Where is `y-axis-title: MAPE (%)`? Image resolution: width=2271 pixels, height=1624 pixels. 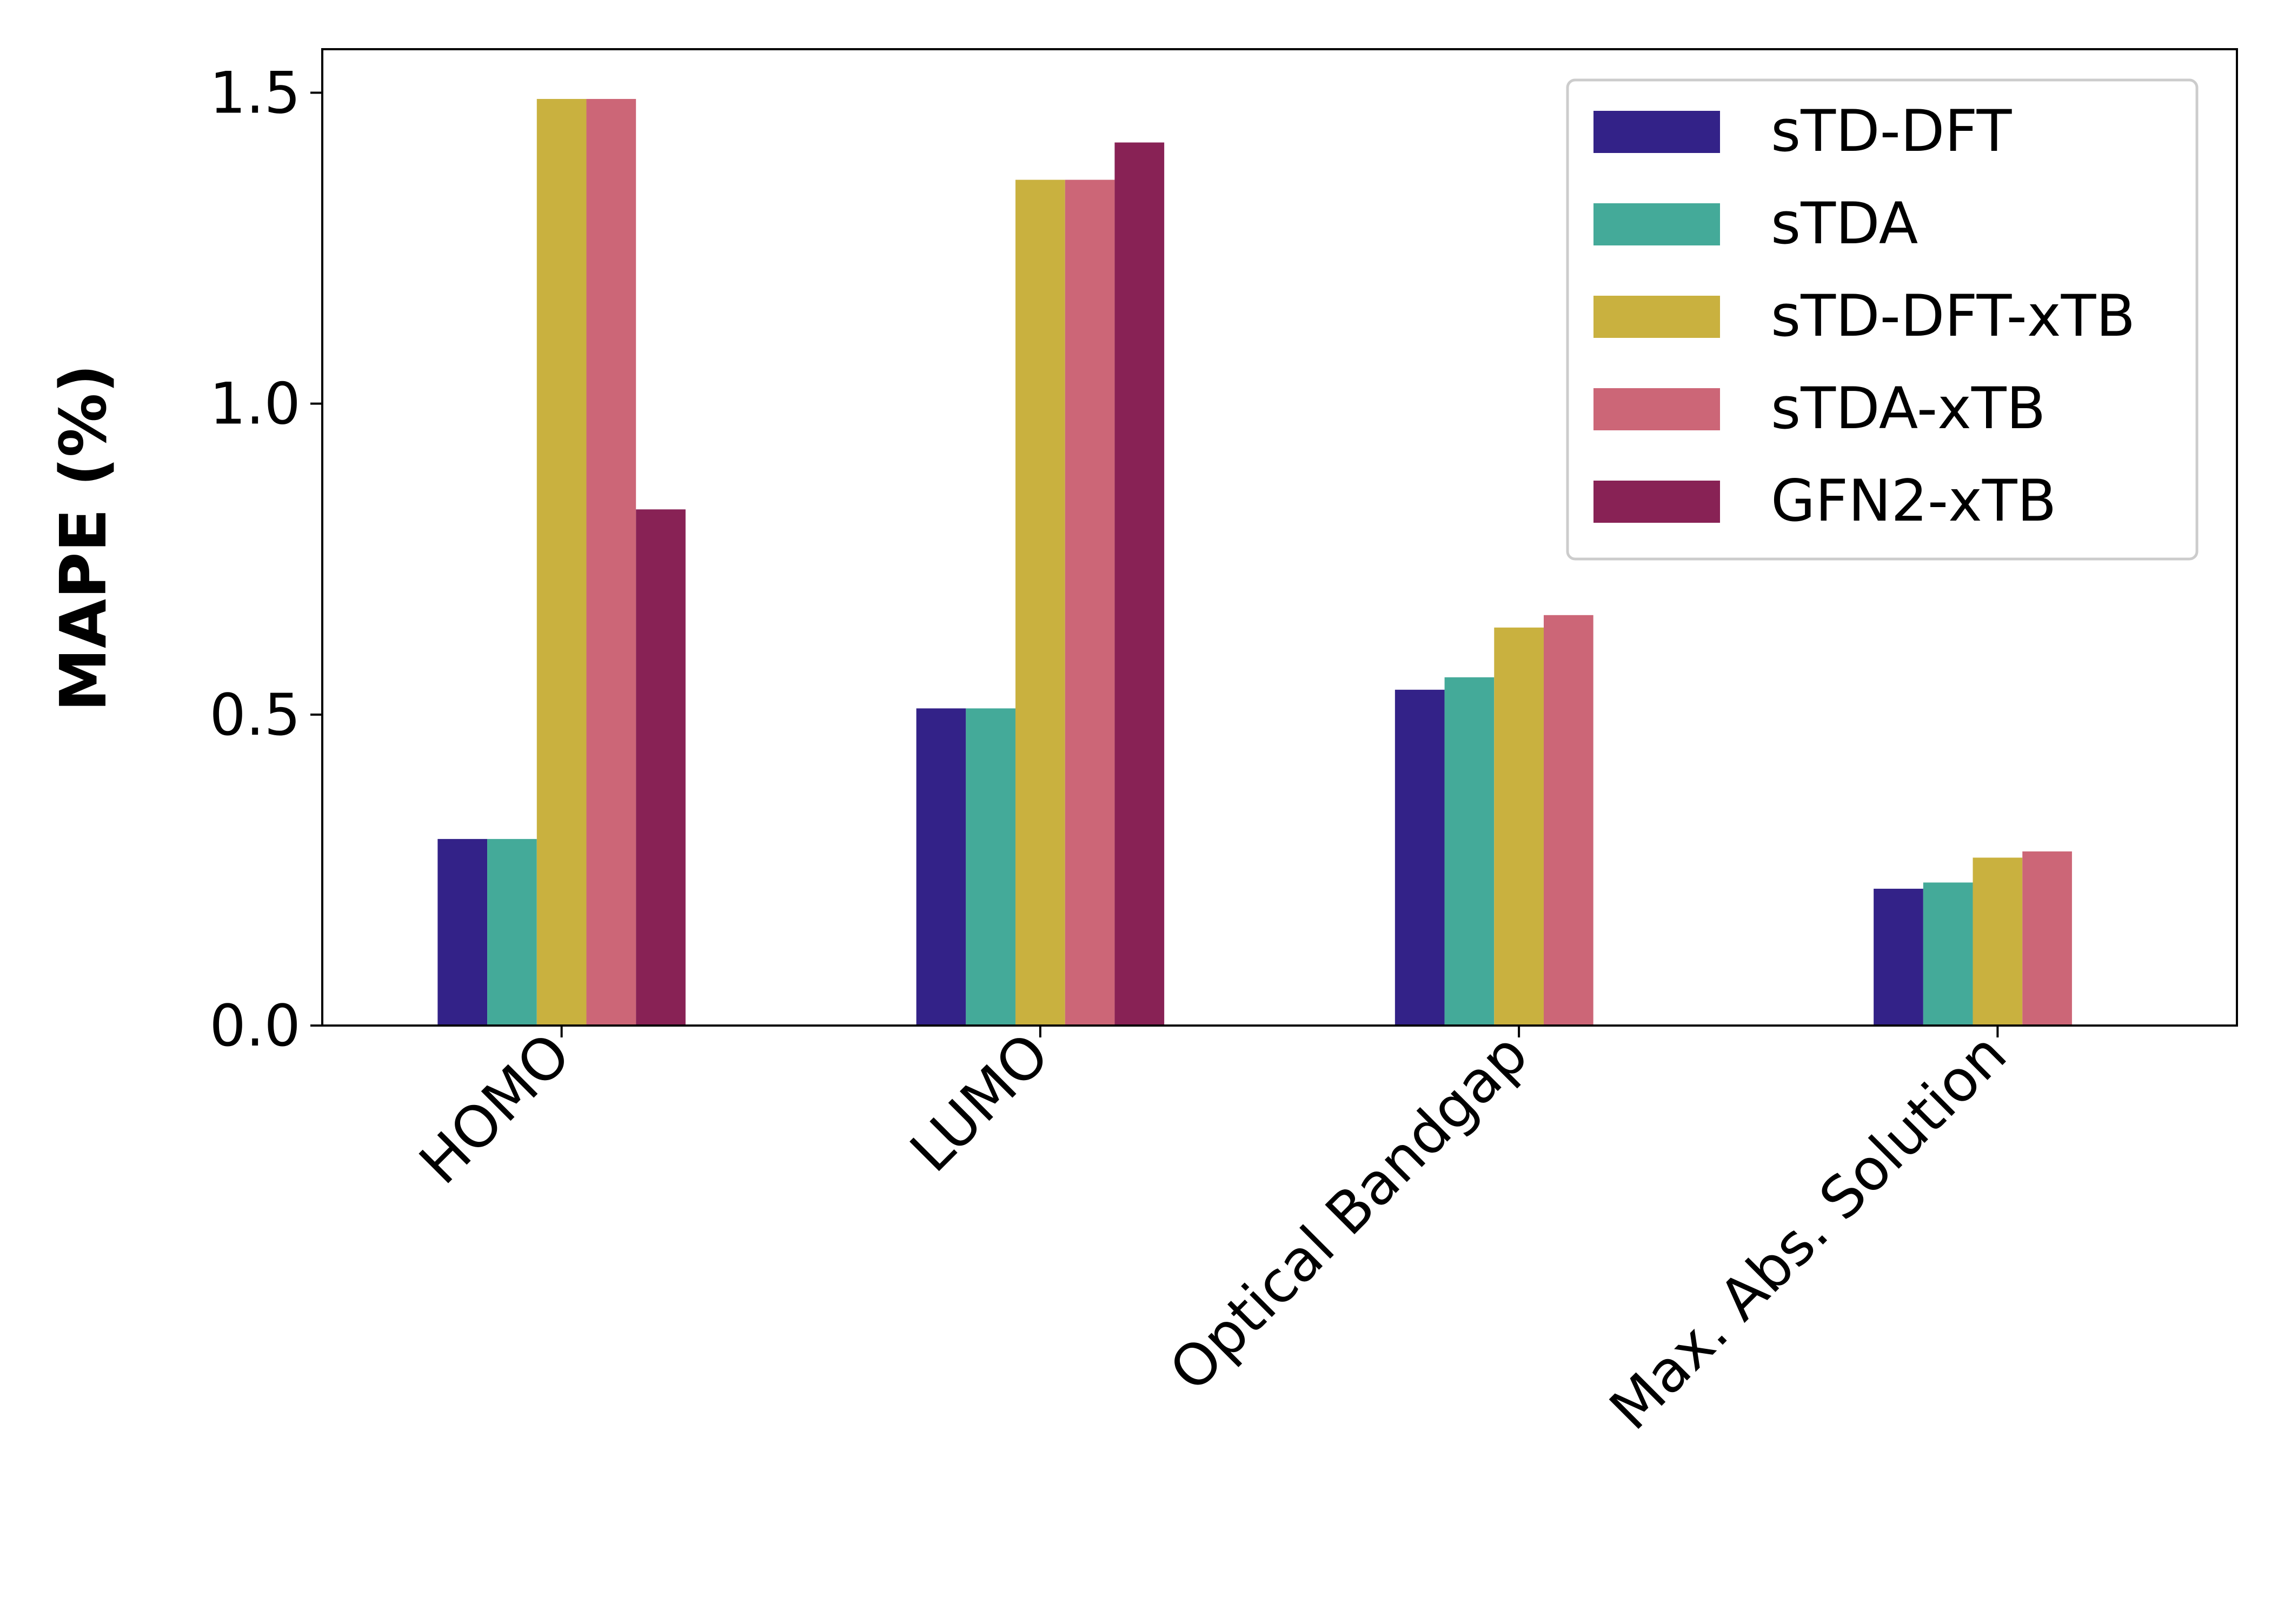 y-axis-title: MAPE (%) is located at coordinates (83, 537).